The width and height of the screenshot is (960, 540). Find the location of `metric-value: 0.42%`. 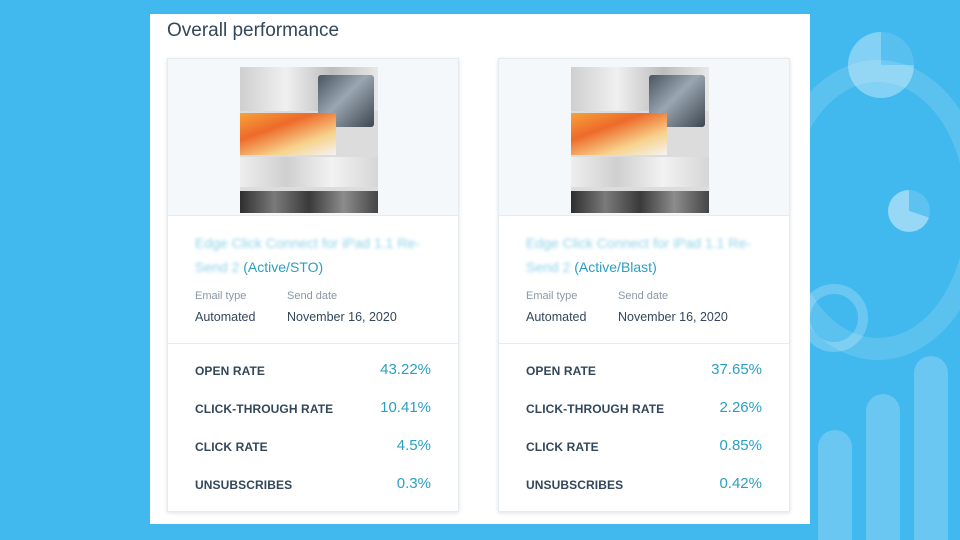

metric-value: 0.42% is located at coordinates (740, 483).